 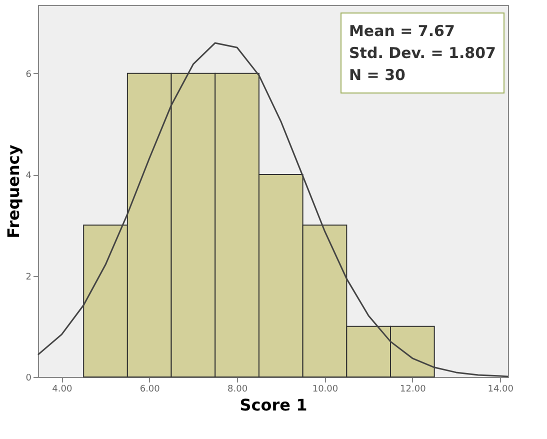 I want to click on annotation: Std. Dev. = 1.807, so click(x=422, y=53).